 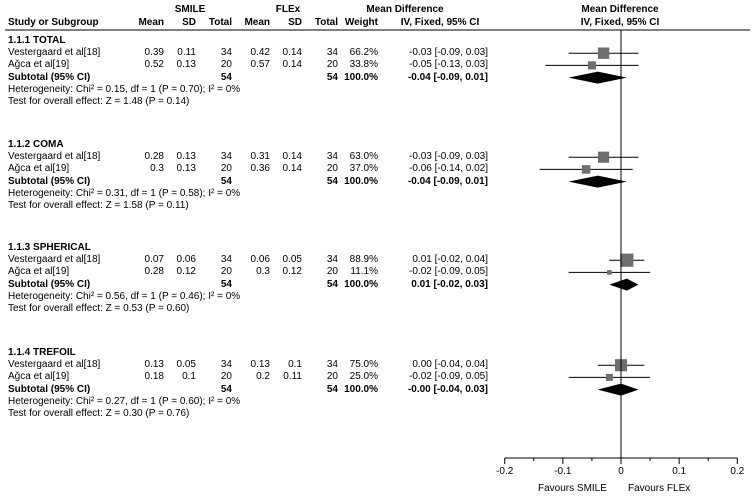 I want to click on subgroup-title: 1.1.1 TOTAL, so click(x=37, y=40).